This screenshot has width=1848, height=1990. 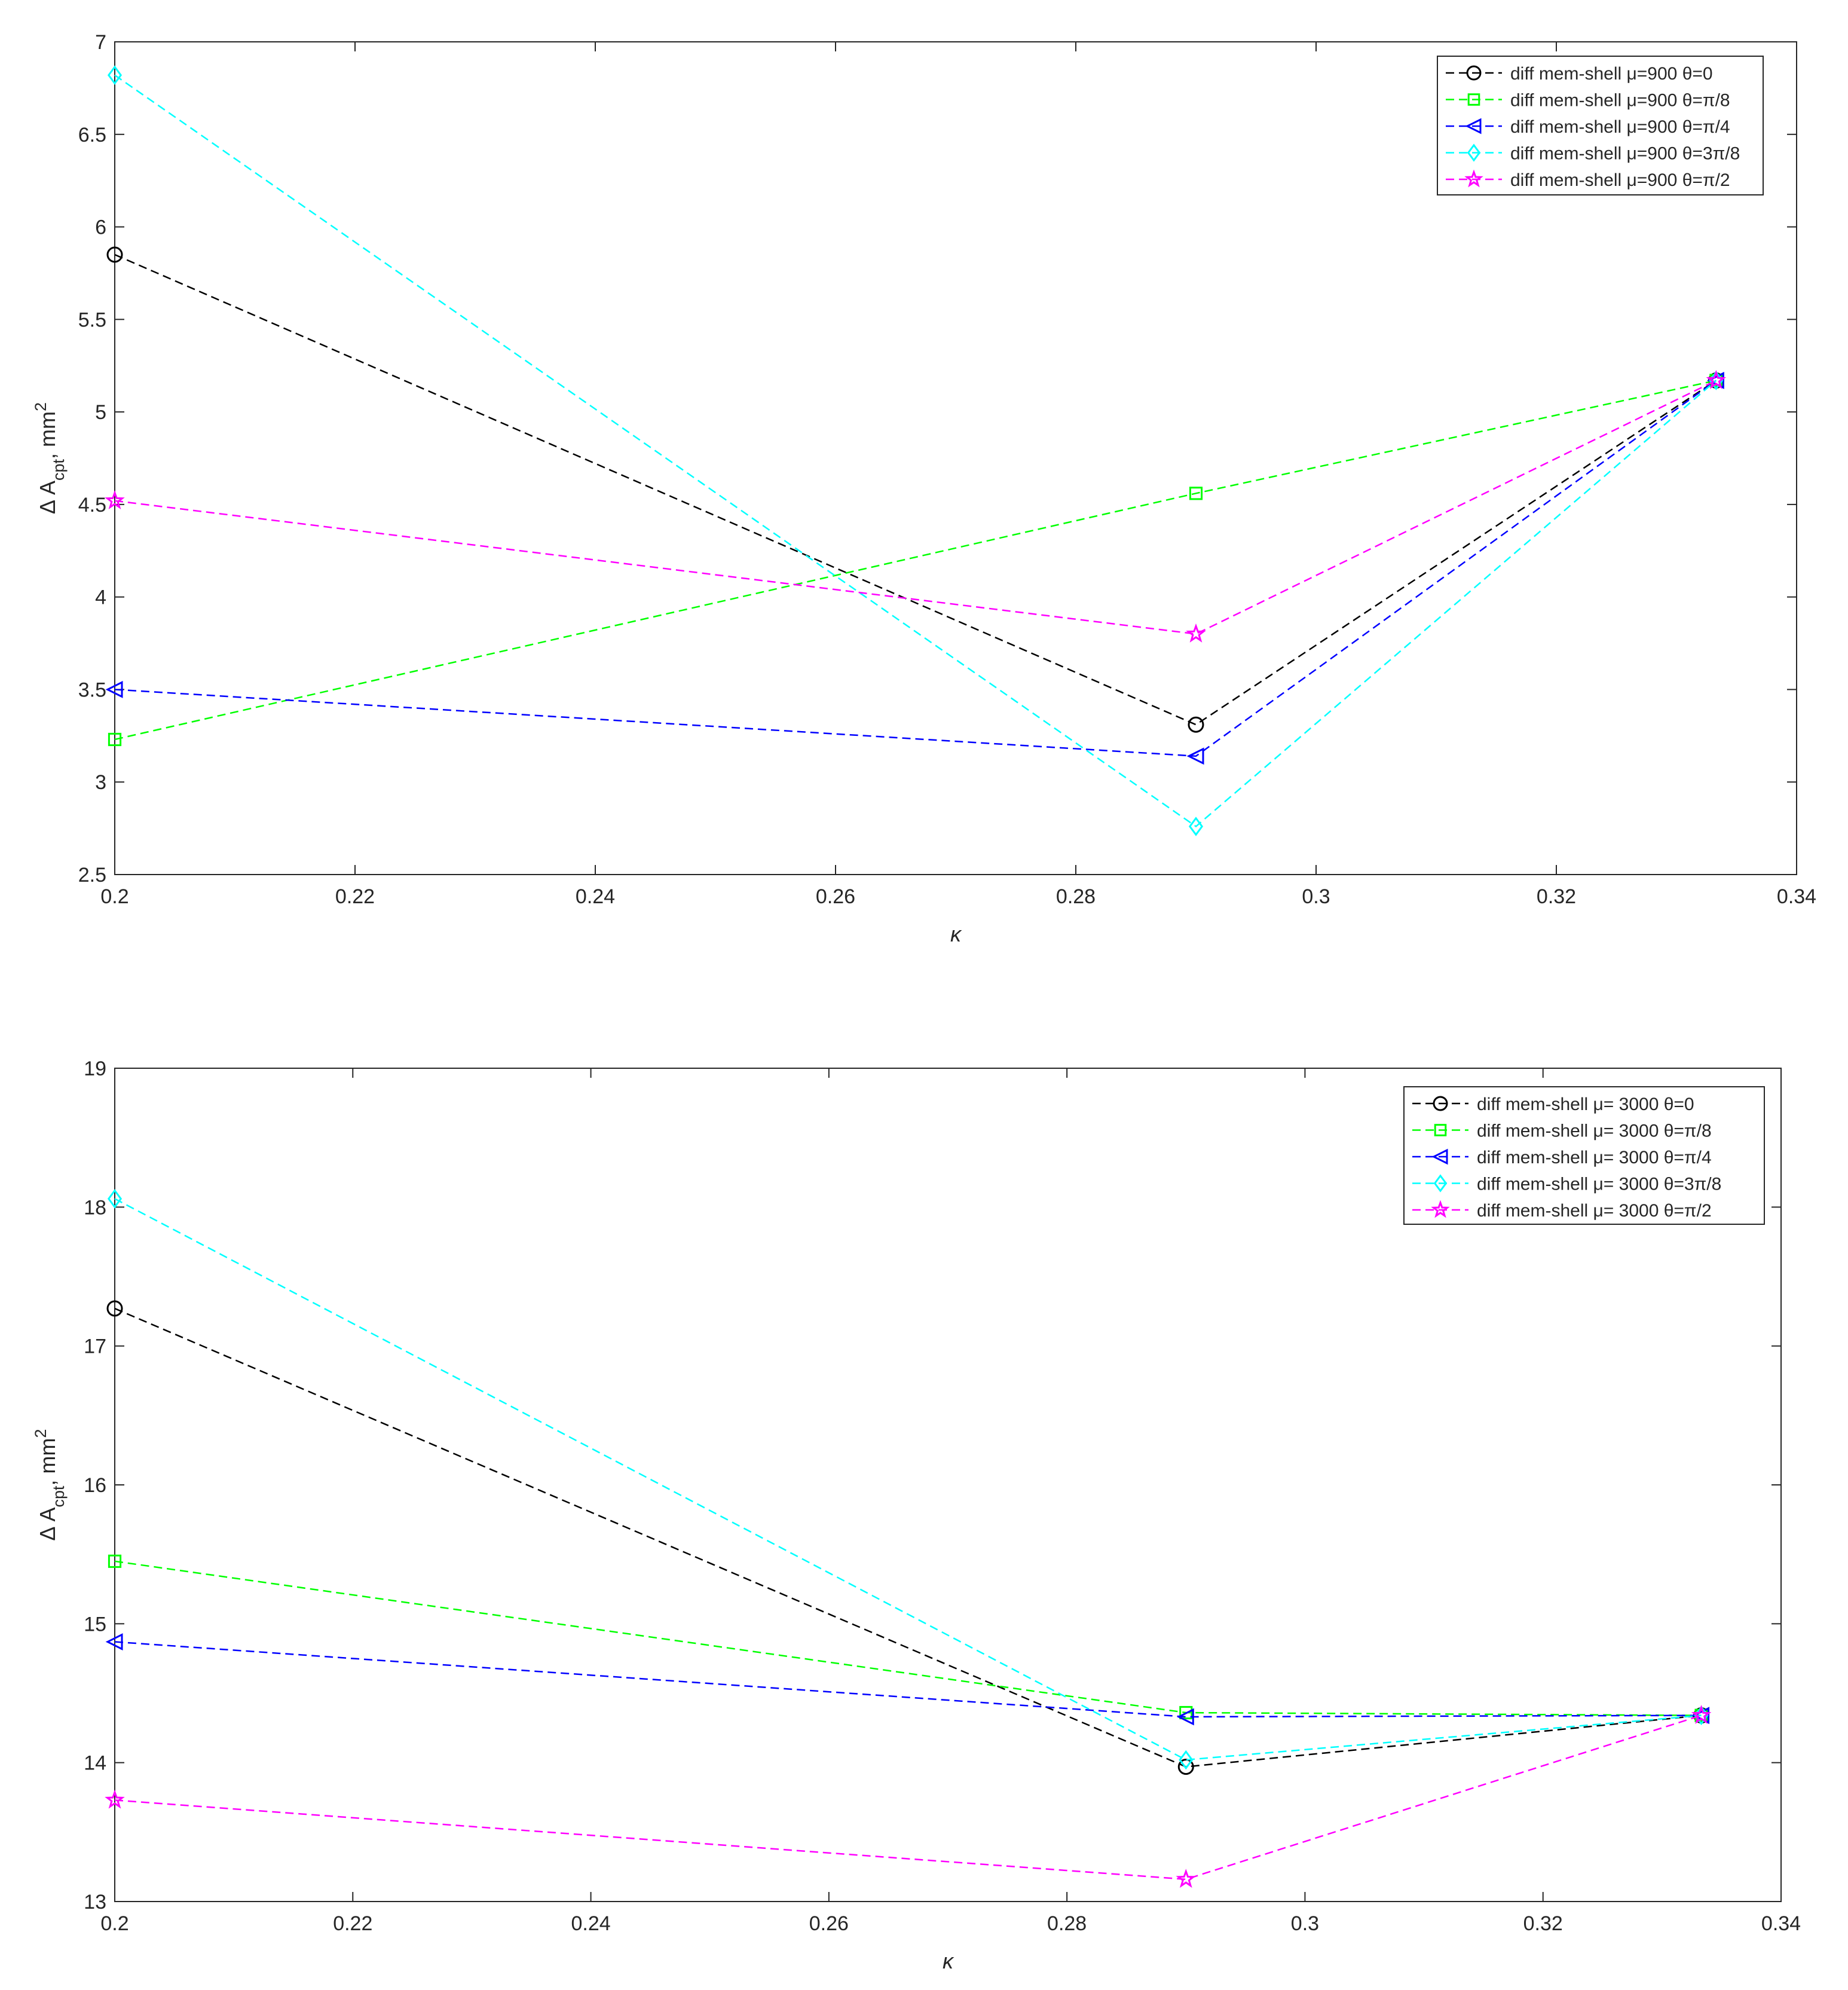 I want to click on legend-entry: diff mem-shell μ= 3000 θ=3π/8, so click(x=1599, y=1184).